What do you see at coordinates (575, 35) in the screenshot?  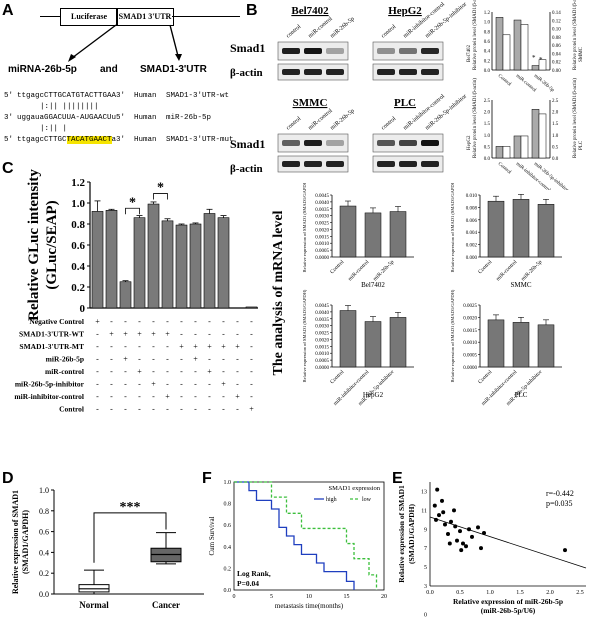 I see `quant-right-axis-label: Relative protein level (SMAD1/β-actin)` at bounding box center [575, 35].